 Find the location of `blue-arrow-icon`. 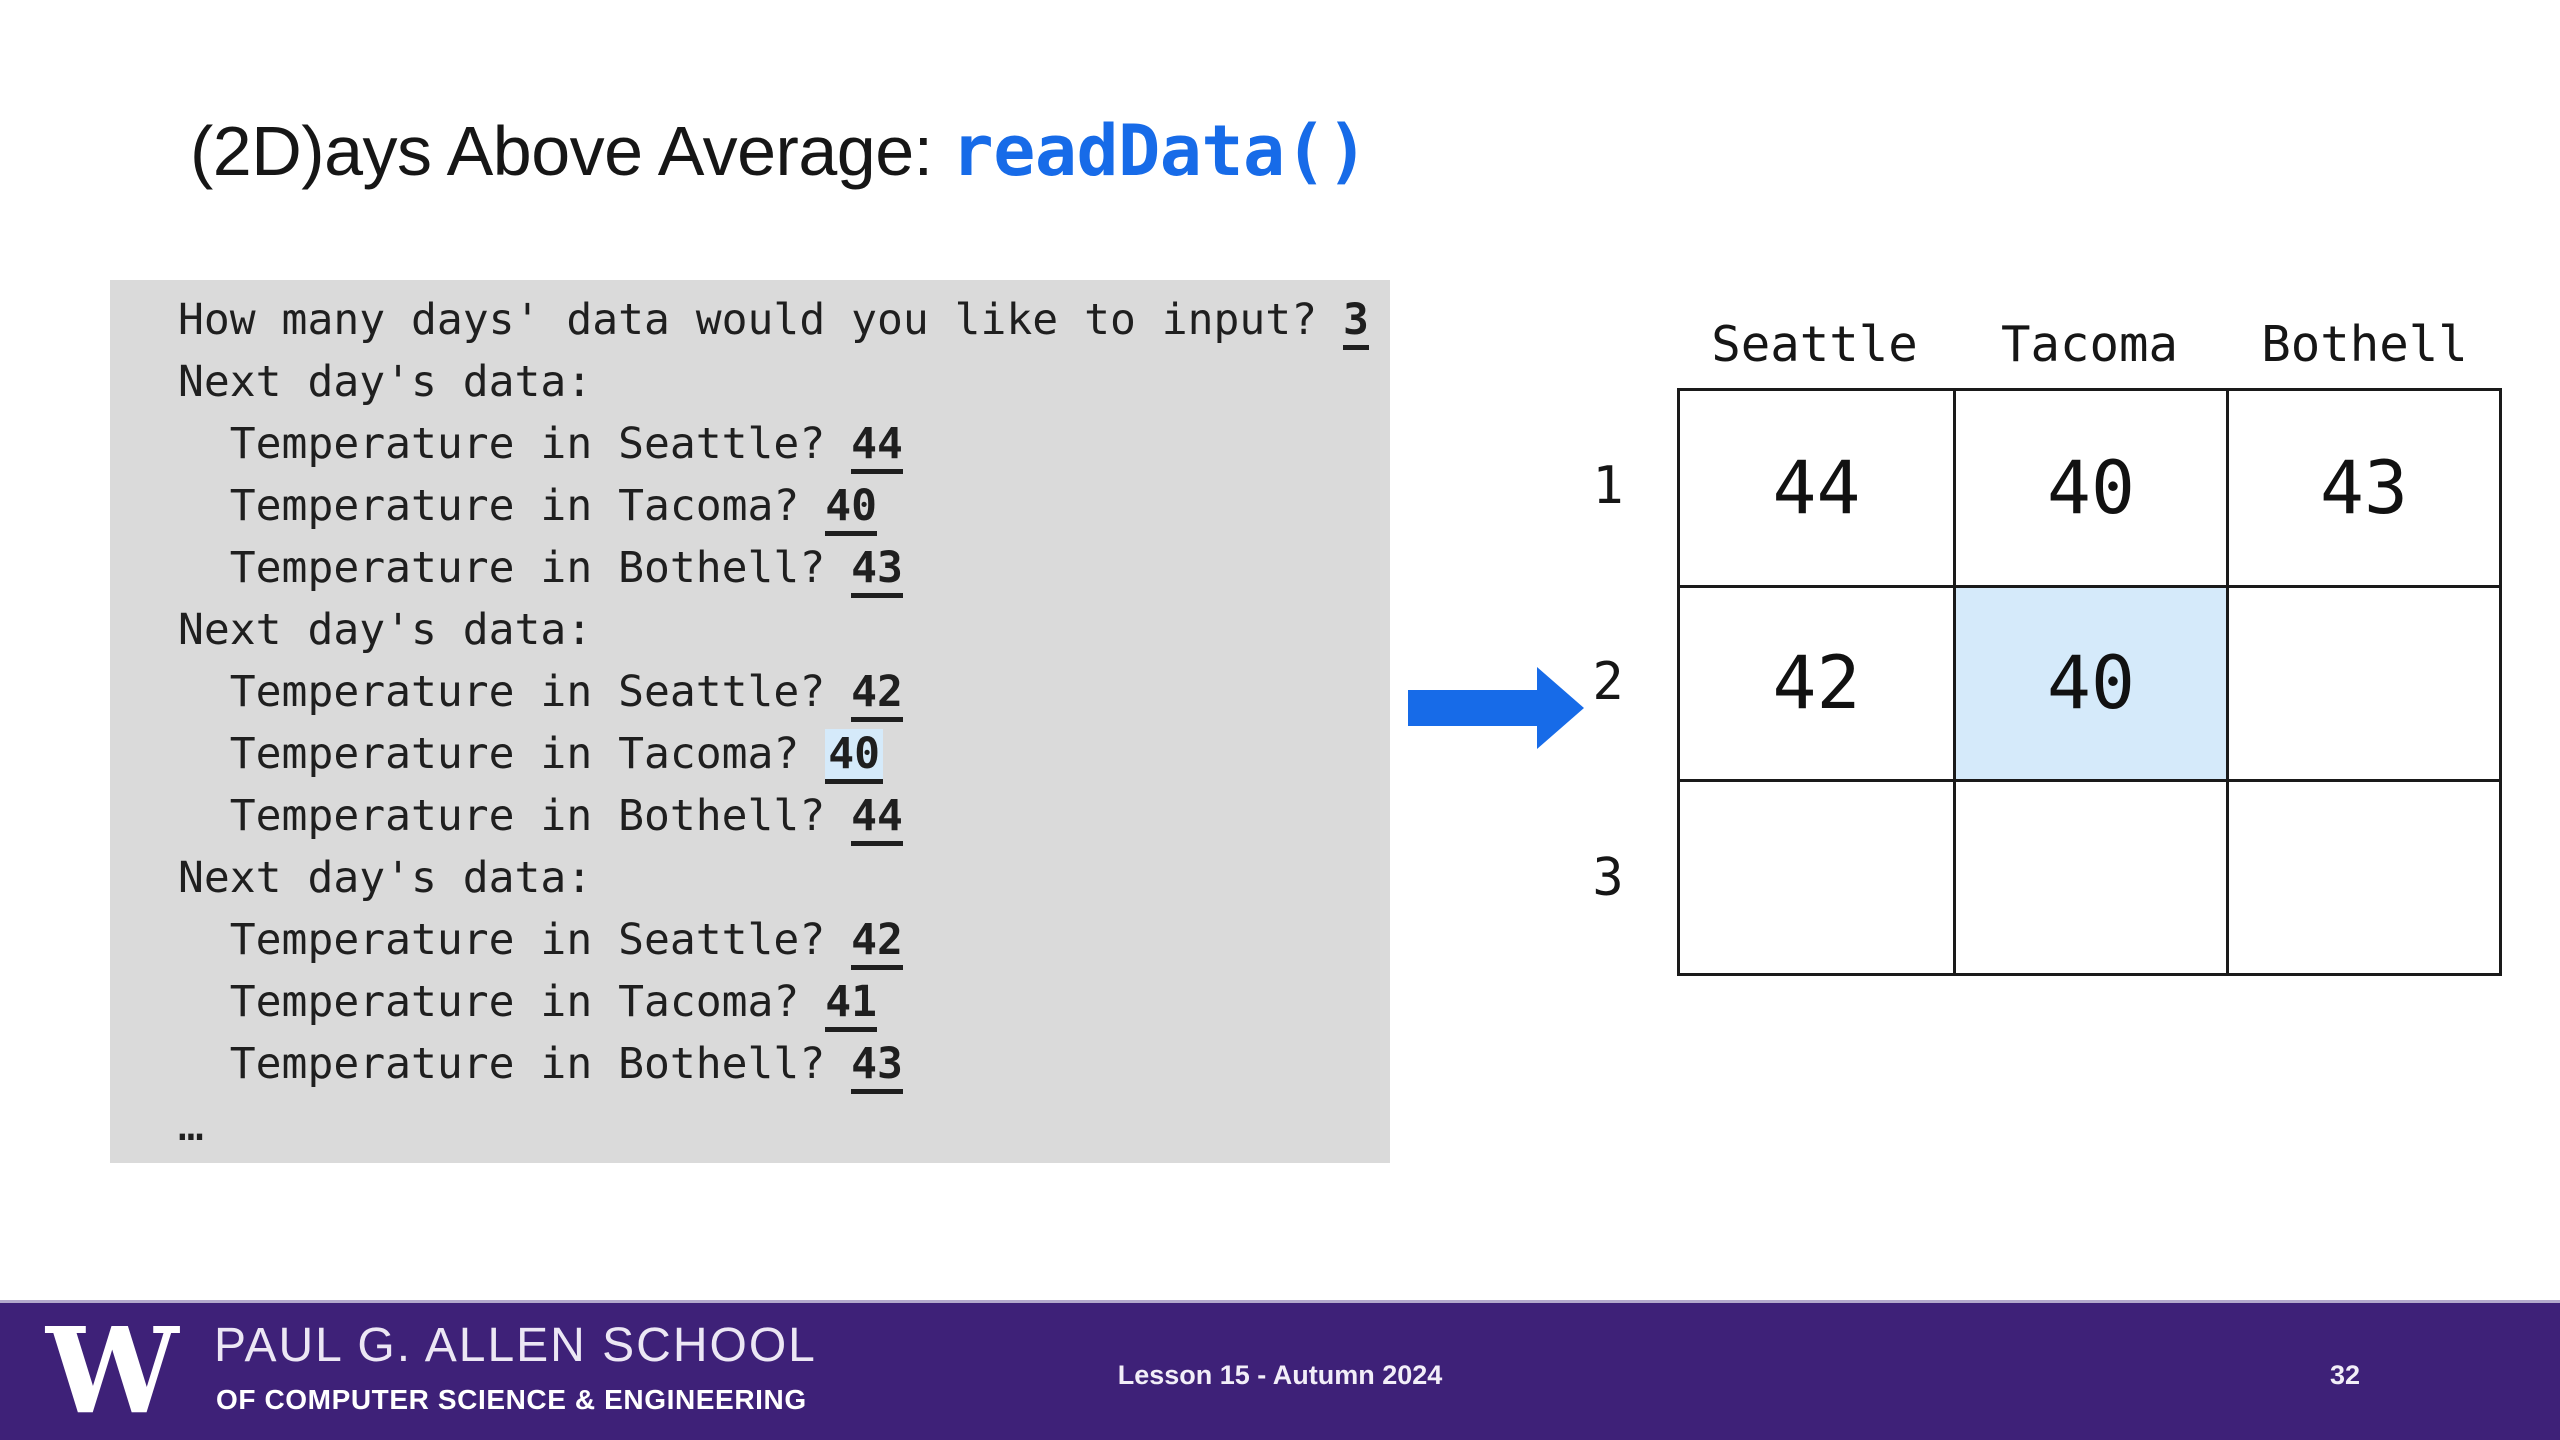

blue-arrow-icon is located at coordinates (1496, 708).